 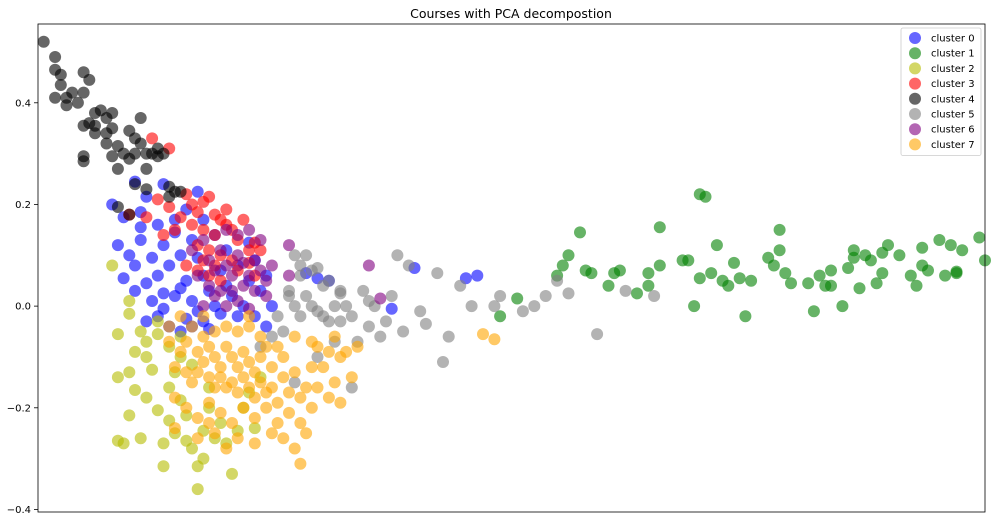 What do you see at coordinates (23, 205) in the screenshot?
I see `y-tick-label: 0.2` at bounding box center [23, 205].